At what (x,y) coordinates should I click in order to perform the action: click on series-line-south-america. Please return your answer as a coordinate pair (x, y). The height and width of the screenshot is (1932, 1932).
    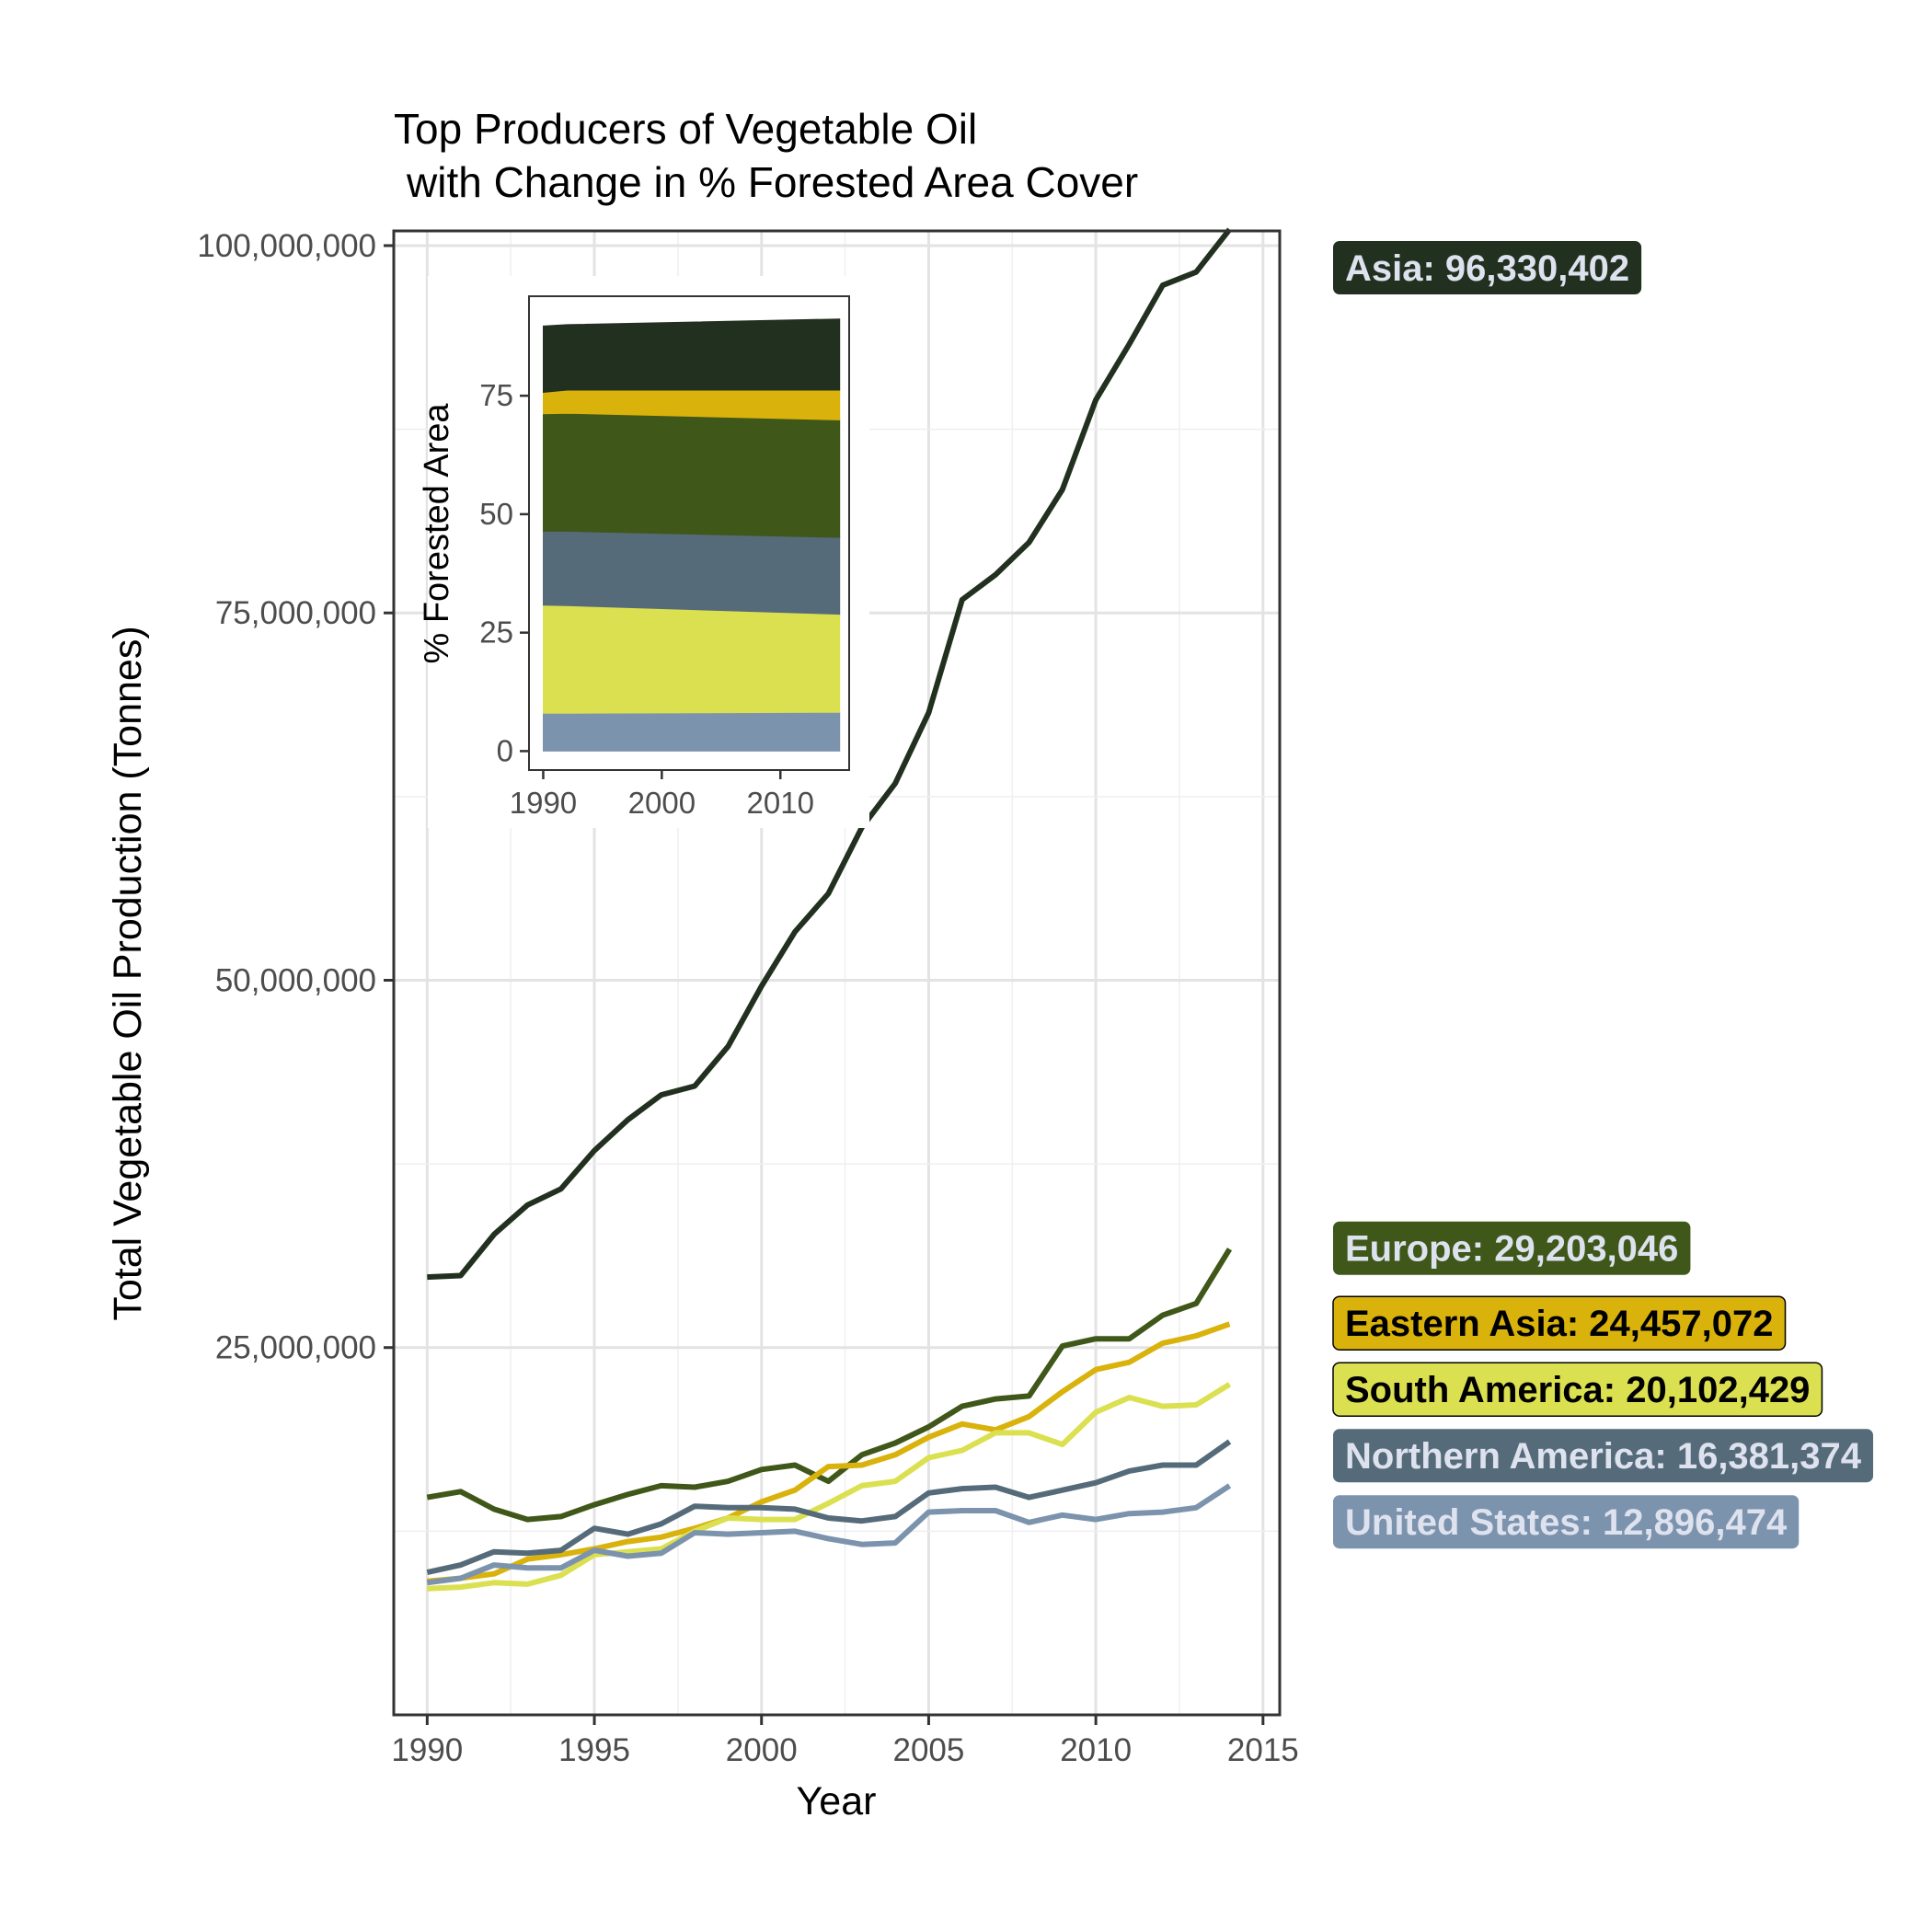
    Looking at the image, I should click on (829, 1487).